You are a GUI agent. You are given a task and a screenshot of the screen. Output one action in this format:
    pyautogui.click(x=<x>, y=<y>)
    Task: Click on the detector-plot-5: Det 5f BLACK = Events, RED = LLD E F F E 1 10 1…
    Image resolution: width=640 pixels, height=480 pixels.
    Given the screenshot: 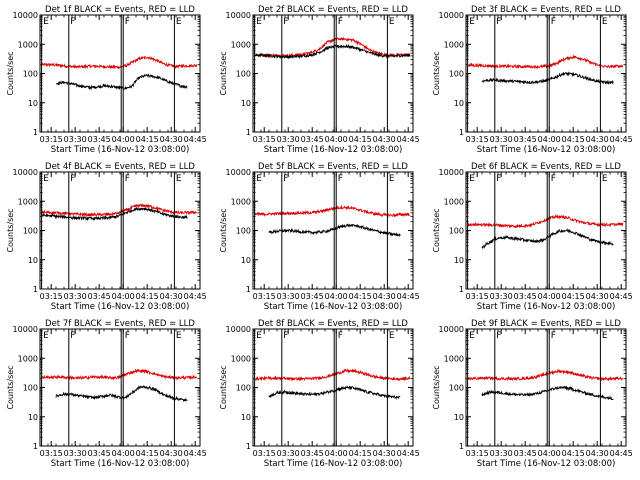 What is the action you would take?
    pyautogui.click(x=319, y=237)
    